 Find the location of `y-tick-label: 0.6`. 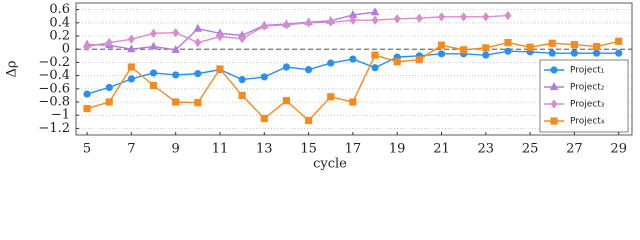

y-tick-label: 0.6 is located at coordinates (59, 9).